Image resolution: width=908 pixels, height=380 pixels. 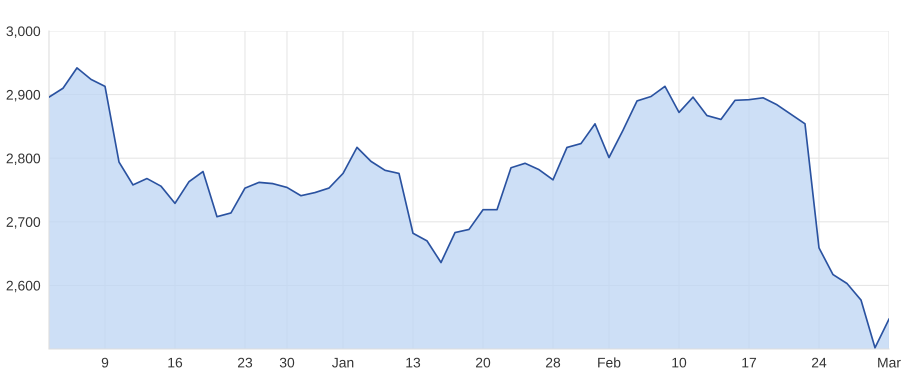 What do you see at coordinates (679, 363) in the screenshot?
I see `x-tick-label: 10` at bounding box center [679, 363].